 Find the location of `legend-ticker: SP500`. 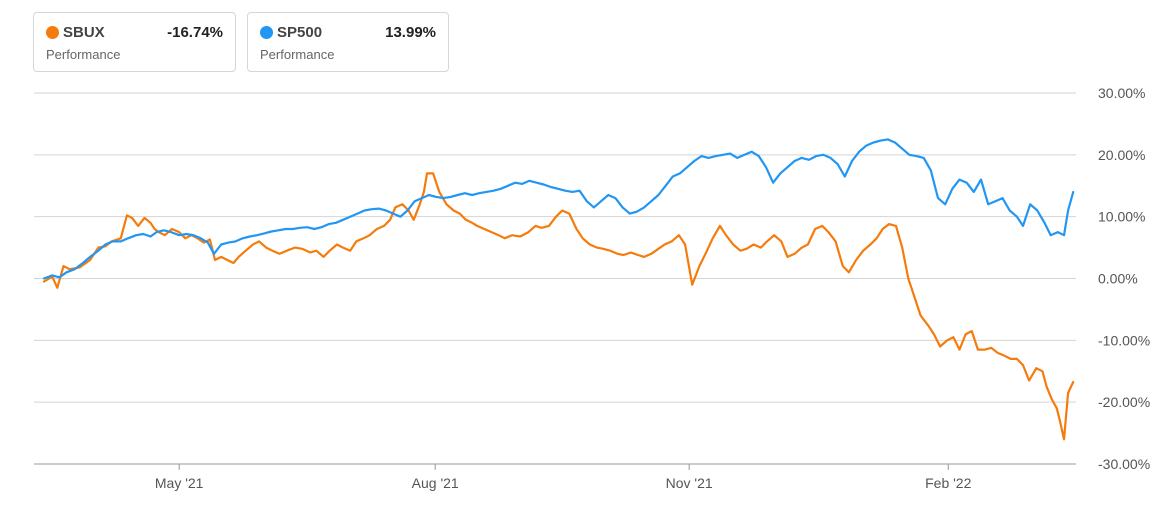

legend-ticker: SP500 is located at coordinates (300, 32).